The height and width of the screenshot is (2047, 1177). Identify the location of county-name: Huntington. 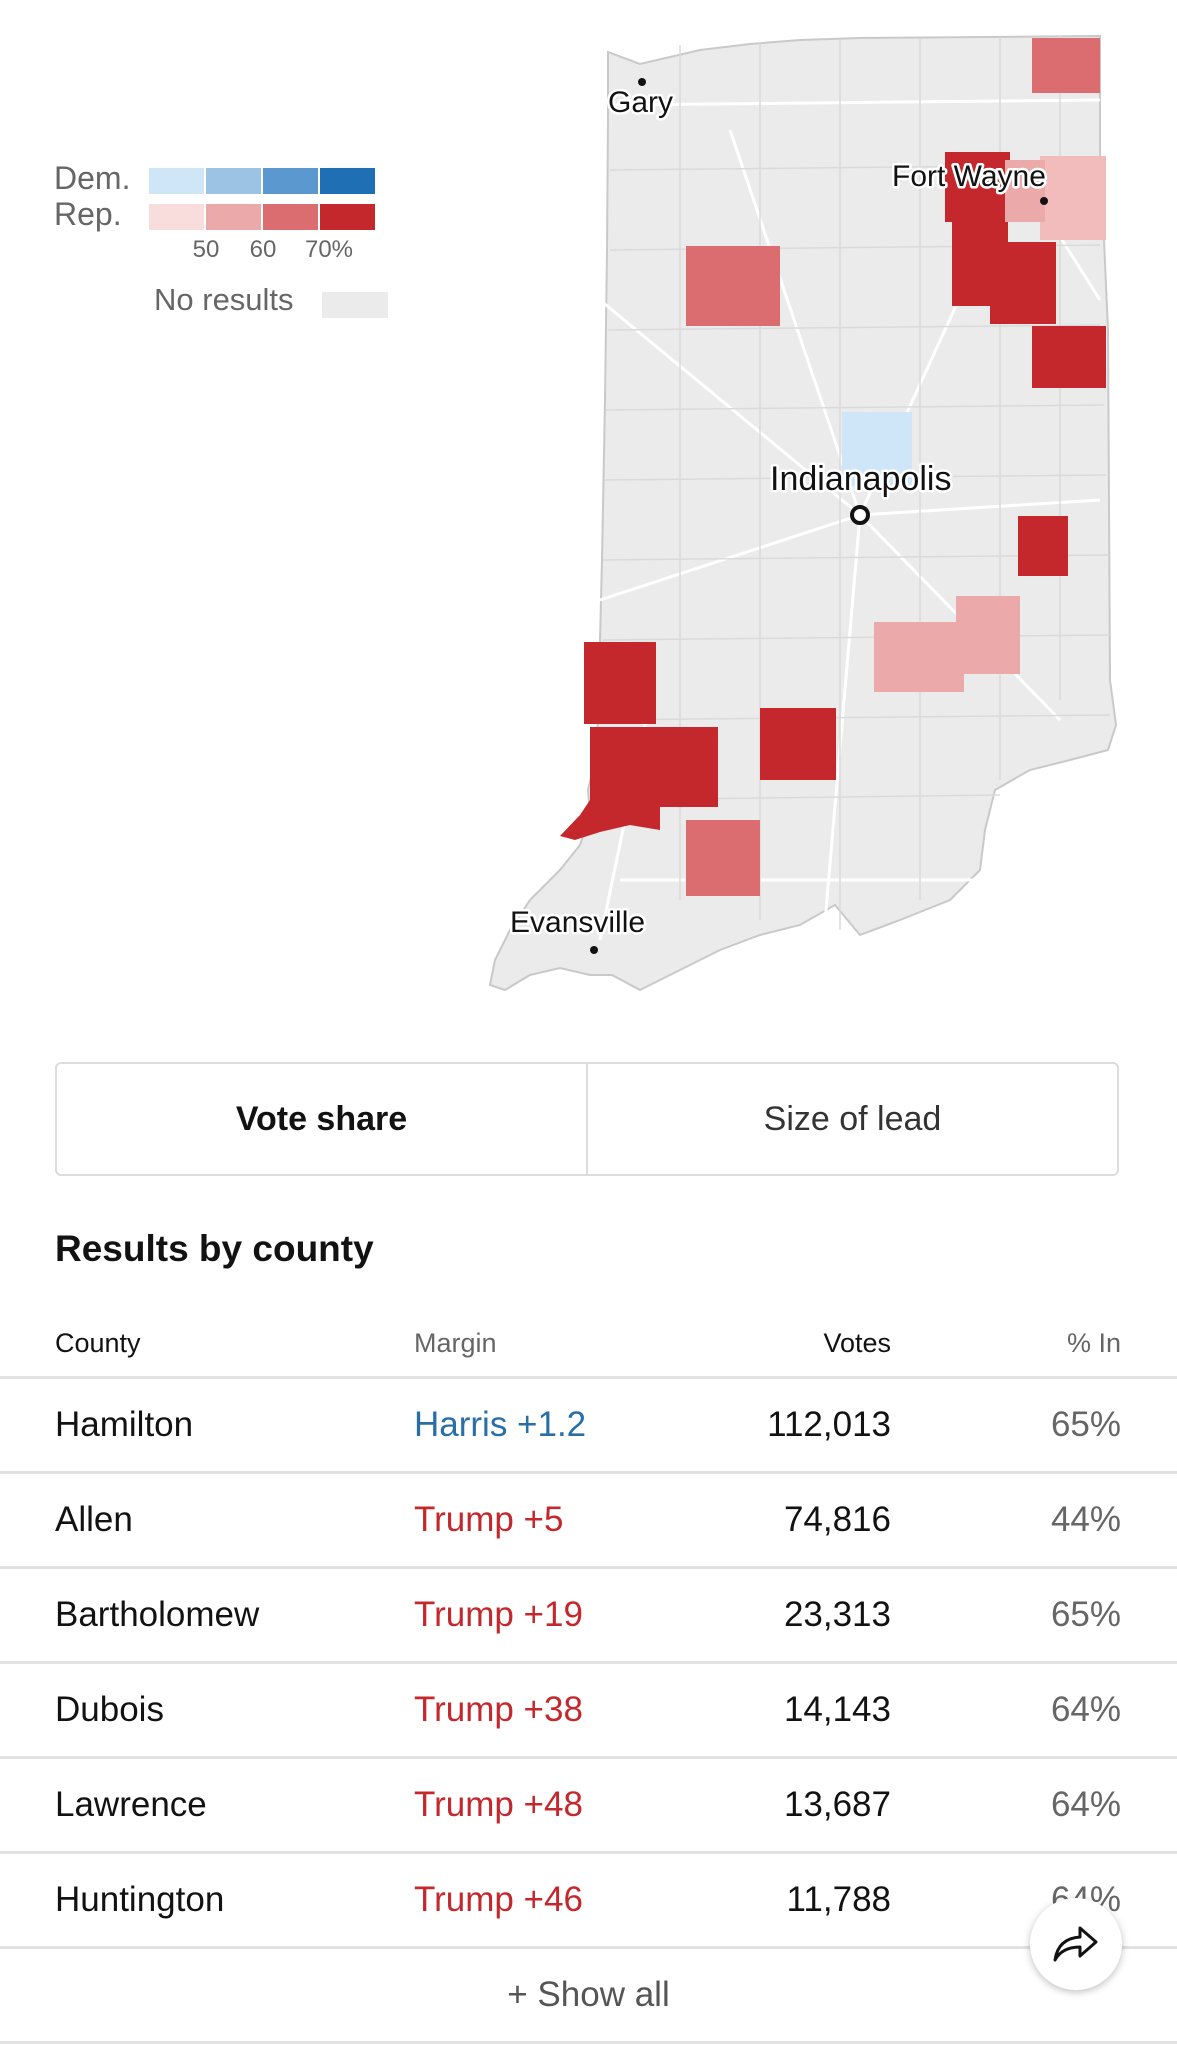
(140, 1899).